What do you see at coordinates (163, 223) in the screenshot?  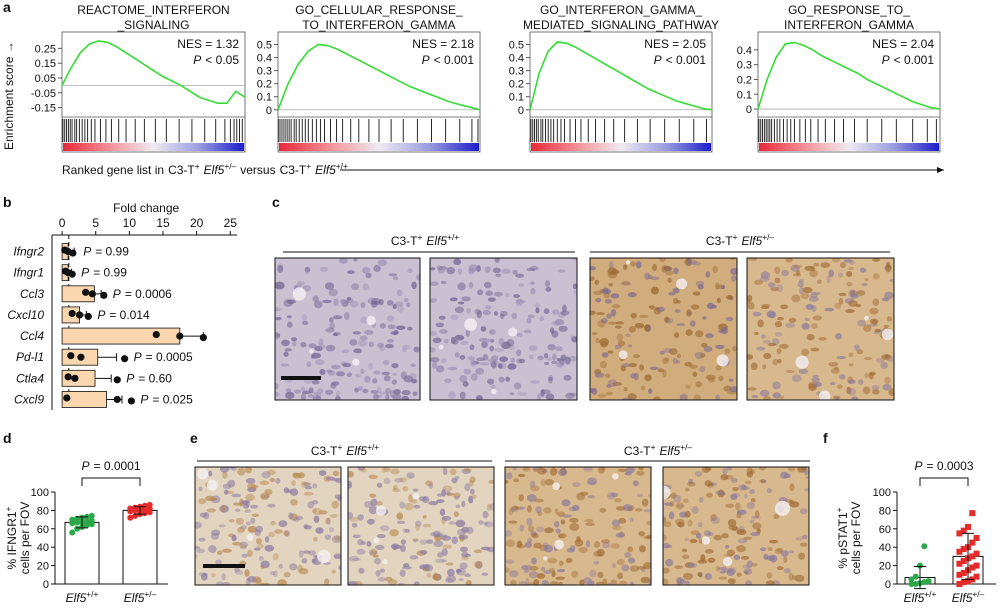 I see `x-tick-label: 15` at bounding box center [163, 223].